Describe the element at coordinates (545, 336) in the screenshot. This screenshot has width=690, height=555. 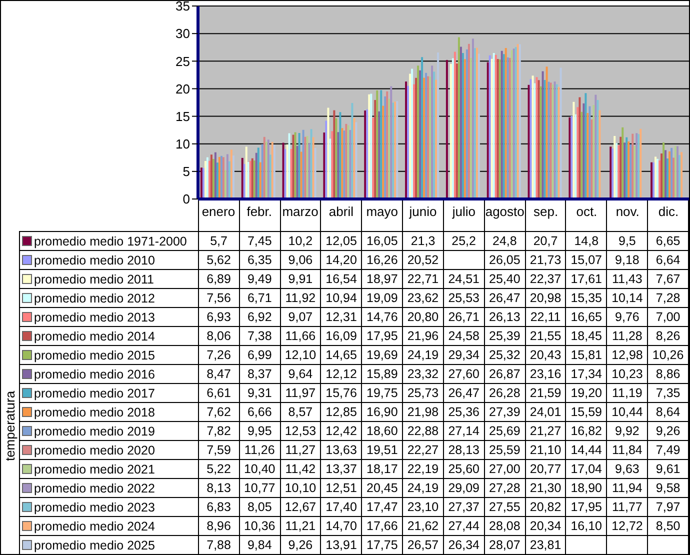
I see `data-label: 21,55` at that location.